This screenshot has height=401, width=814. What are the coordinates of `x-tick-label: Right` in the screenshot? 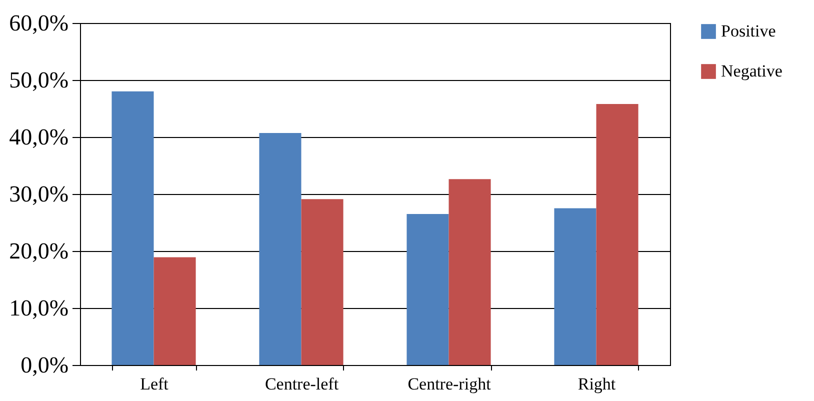 It's located at (597, 384).